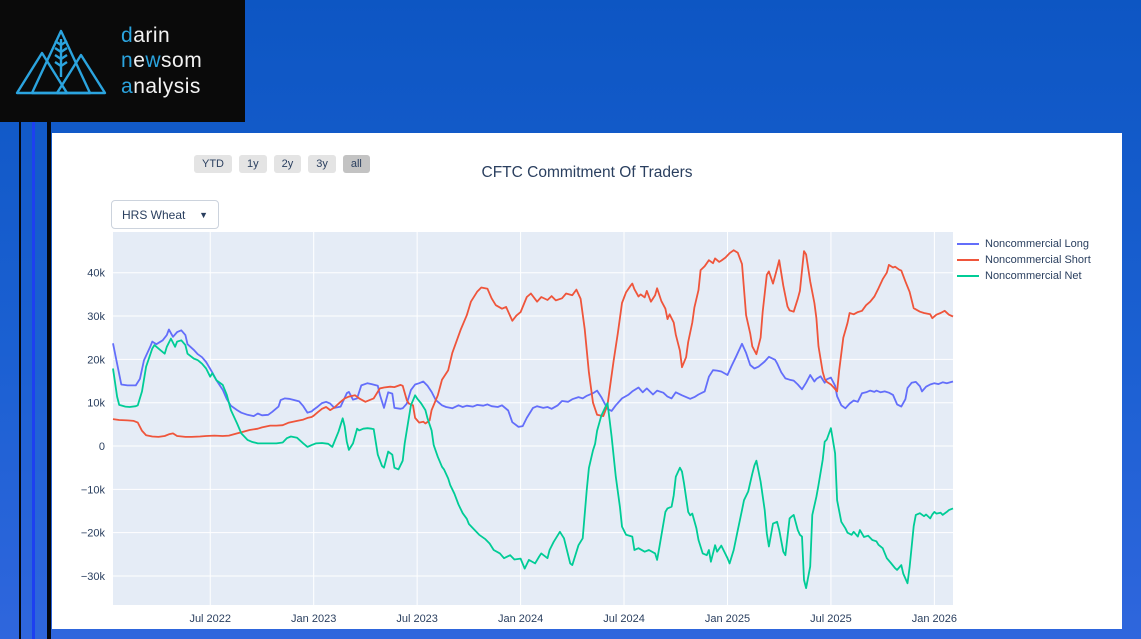 Image resolution: width=1141 pixels, height=639 pixels. Describe the element at coordinates (127, 86) in the screenshot. I see `brand-letter: a` at that location.